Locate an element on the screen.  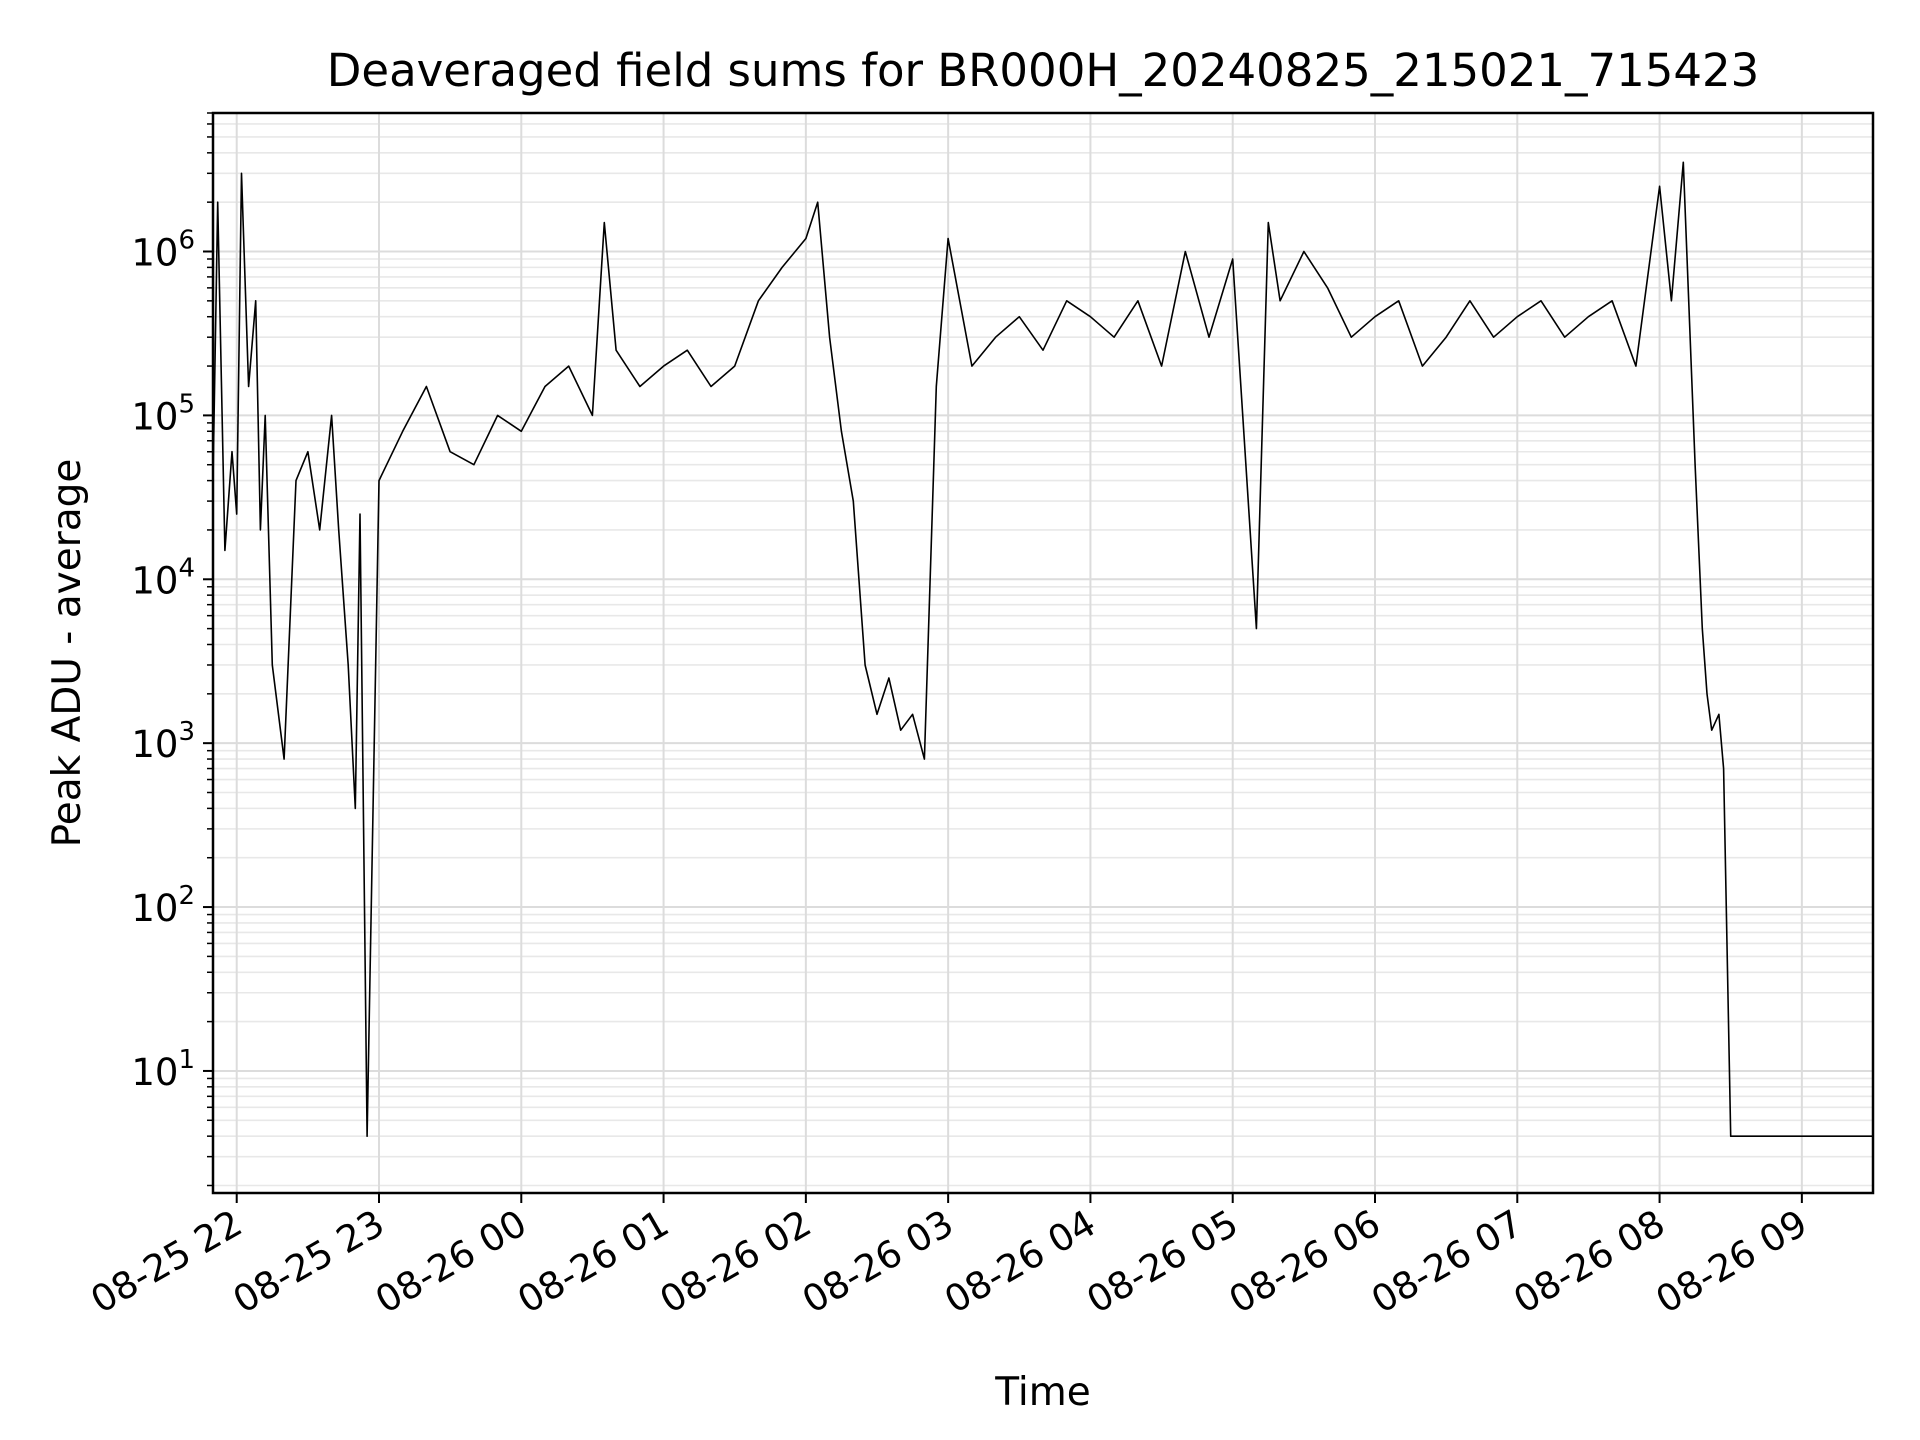
y-tick-label: 10³ is located at coordinates (163, 741).